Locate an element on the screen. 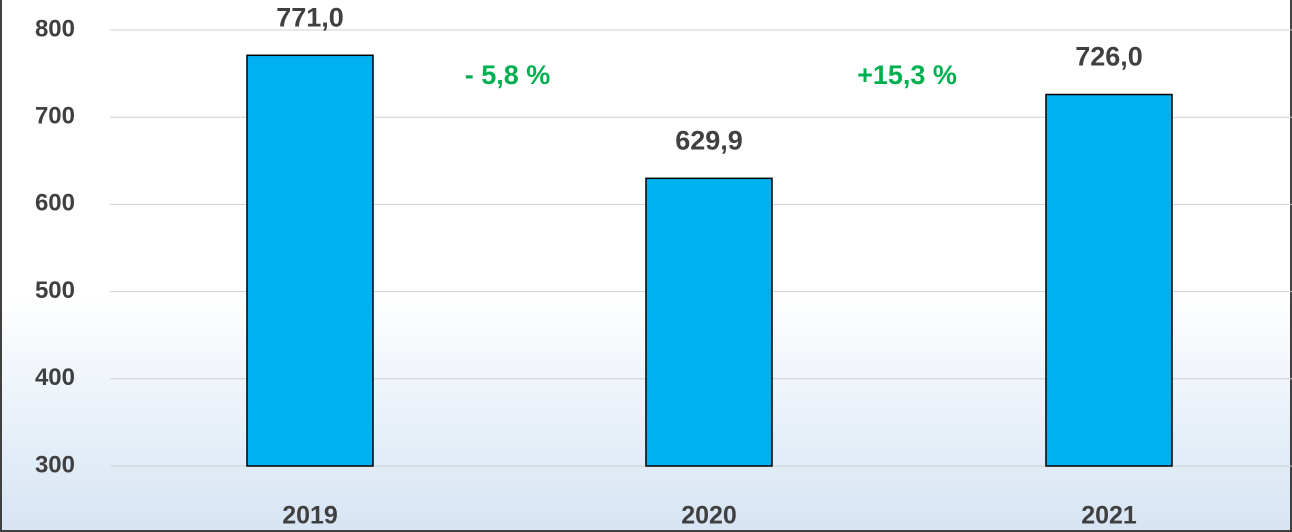  annotation: +15,3 % is located at coordinates (907, 75).